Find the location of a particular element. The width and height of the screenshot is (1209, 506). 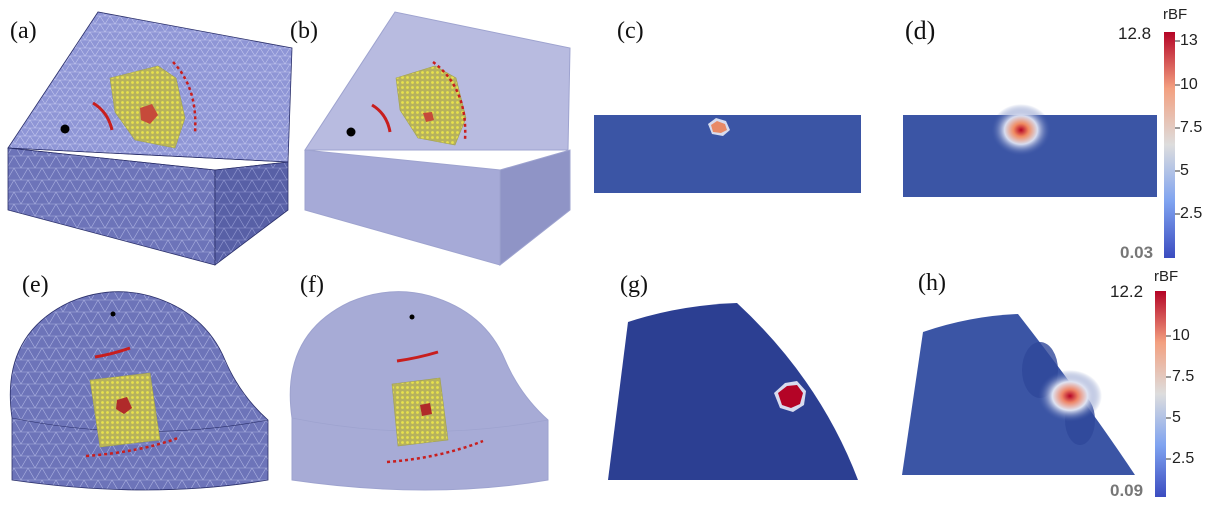

colorbar-top-max: 12.8 is located at coordinates (1134, 34).